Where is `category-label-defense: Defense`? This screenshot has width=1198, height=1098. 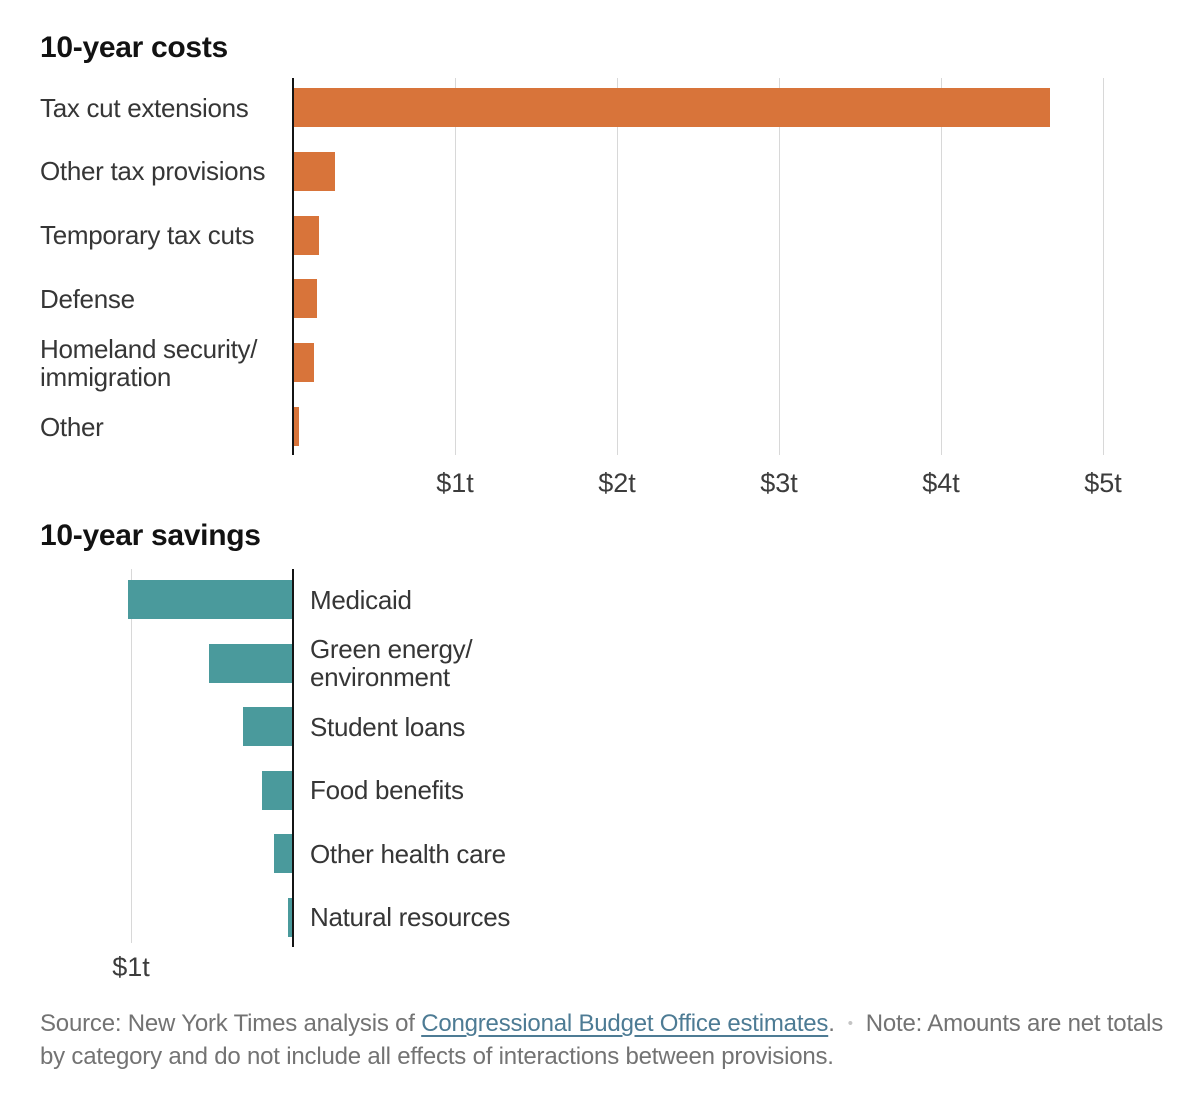 category-label-defense: Defense is located at coordinates (87, 298).